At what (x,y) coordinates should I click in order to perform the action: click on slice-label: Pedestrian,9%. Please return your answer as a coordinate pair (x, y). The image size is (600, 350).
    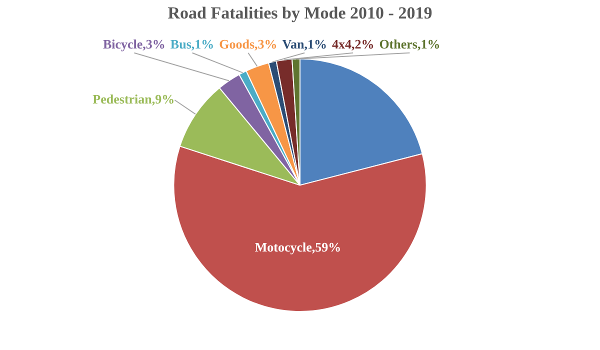
    Looking at the image, I should click on (133, 98).